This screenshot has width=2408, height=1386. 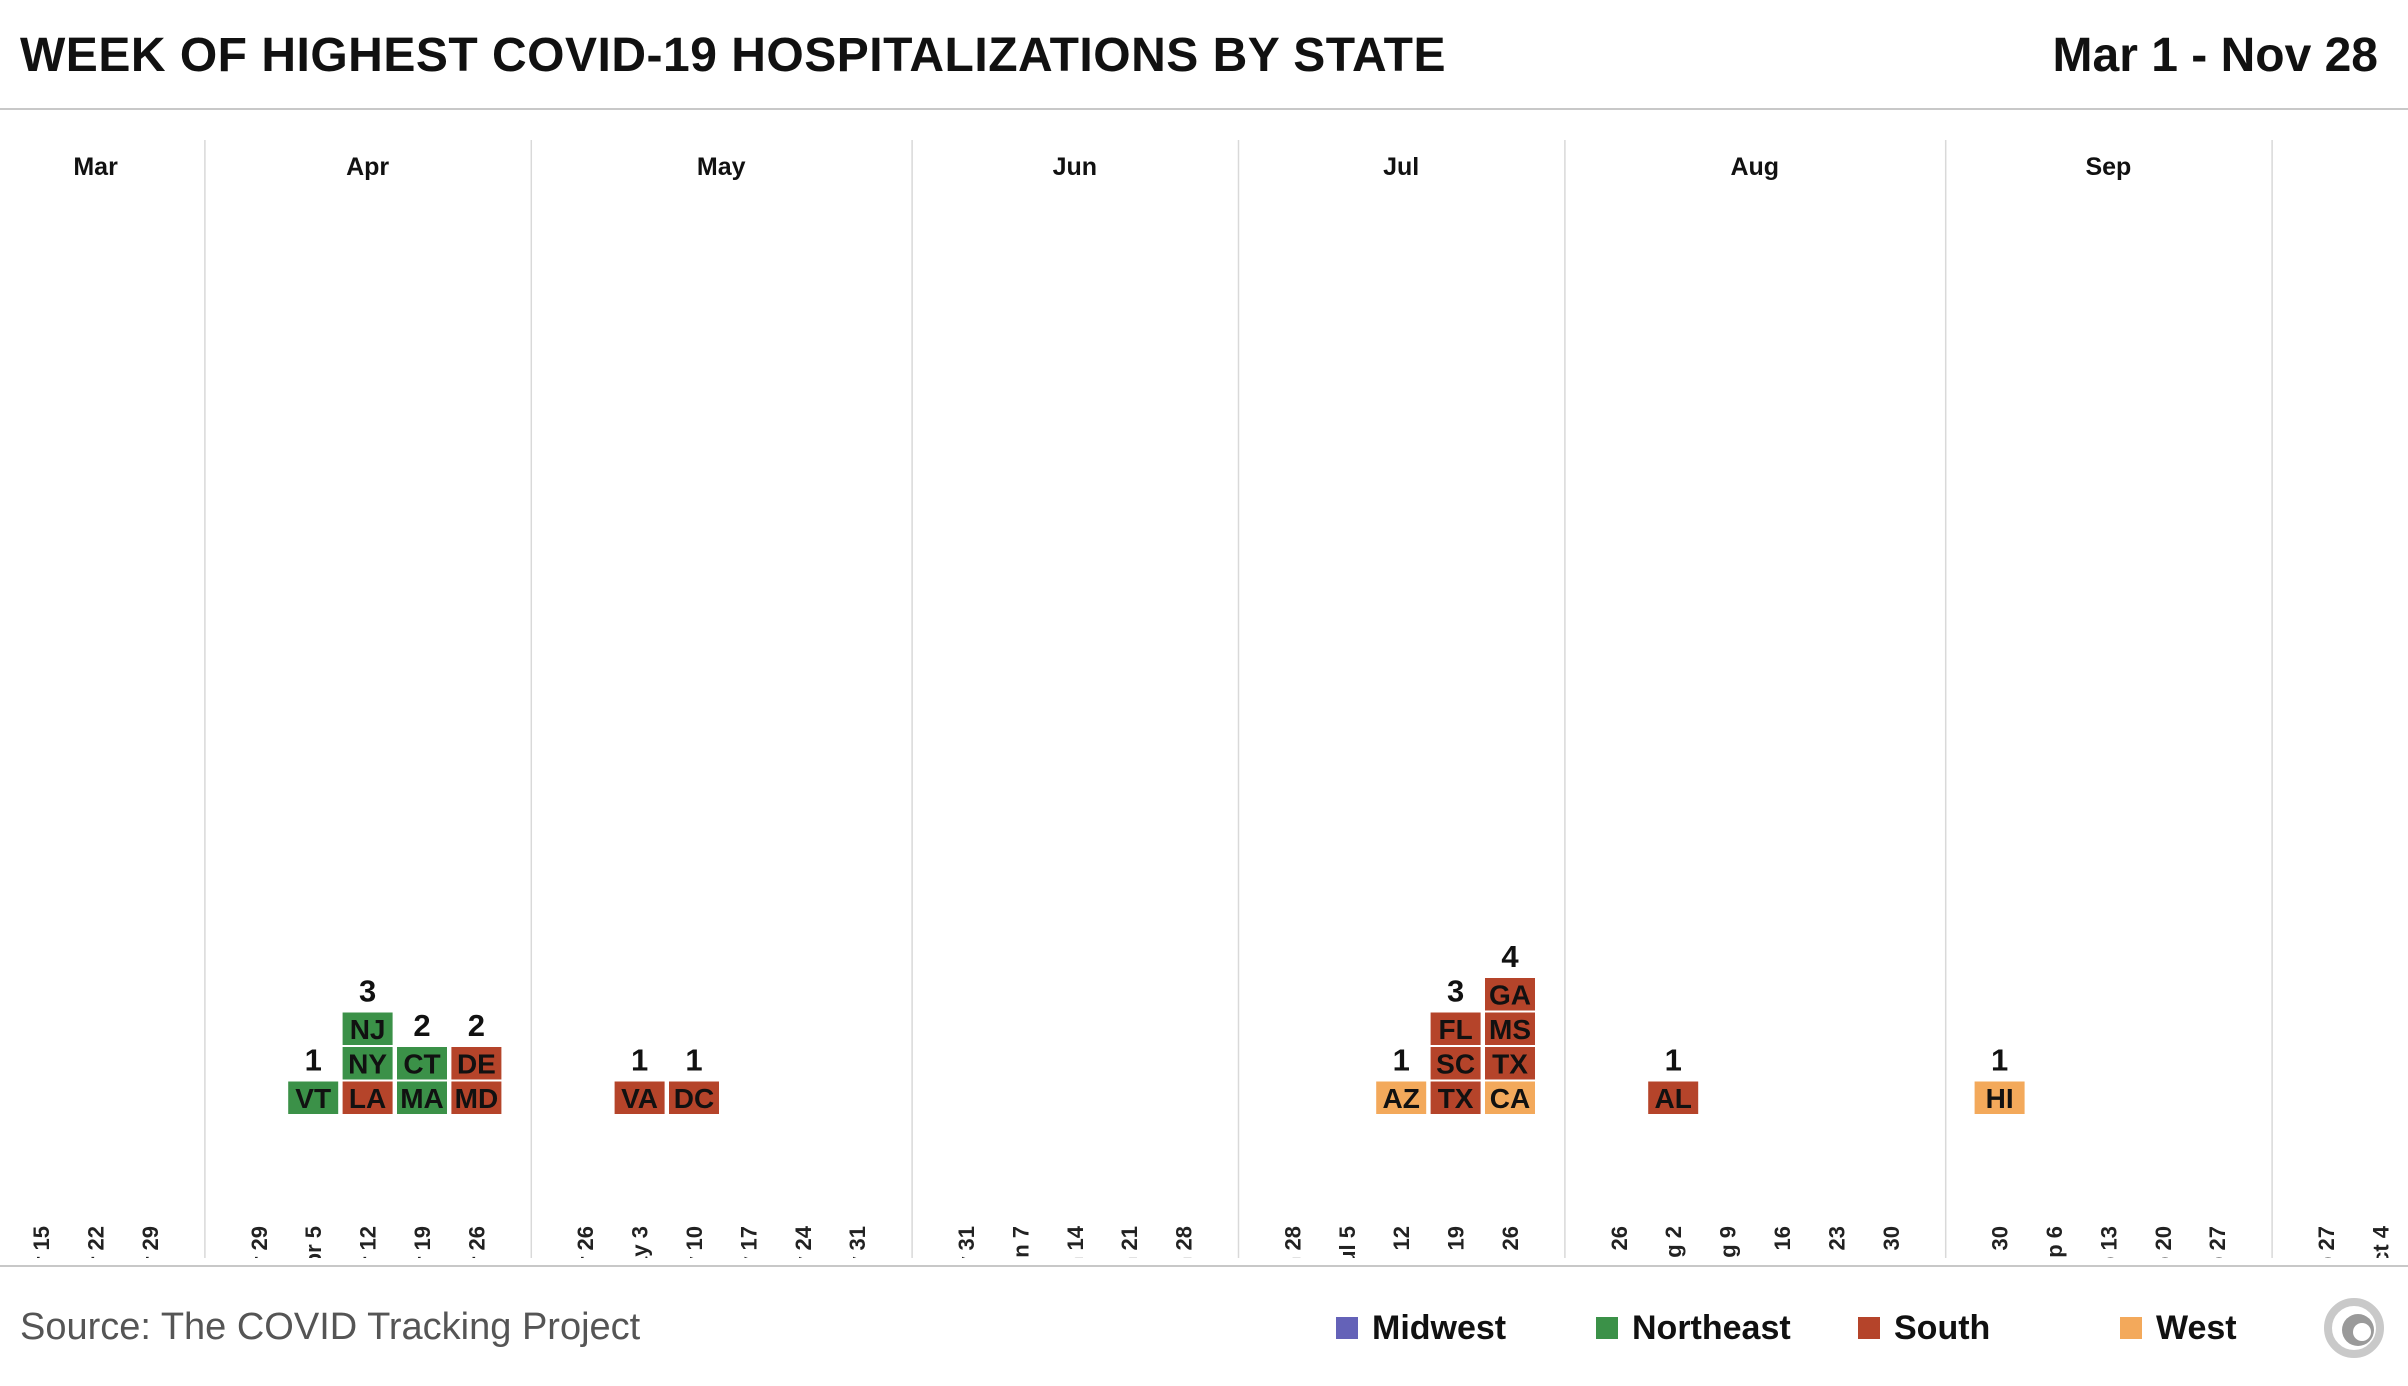 I want to click on state-label-ga-jul-26: GA, so click(x=1510, y=994).